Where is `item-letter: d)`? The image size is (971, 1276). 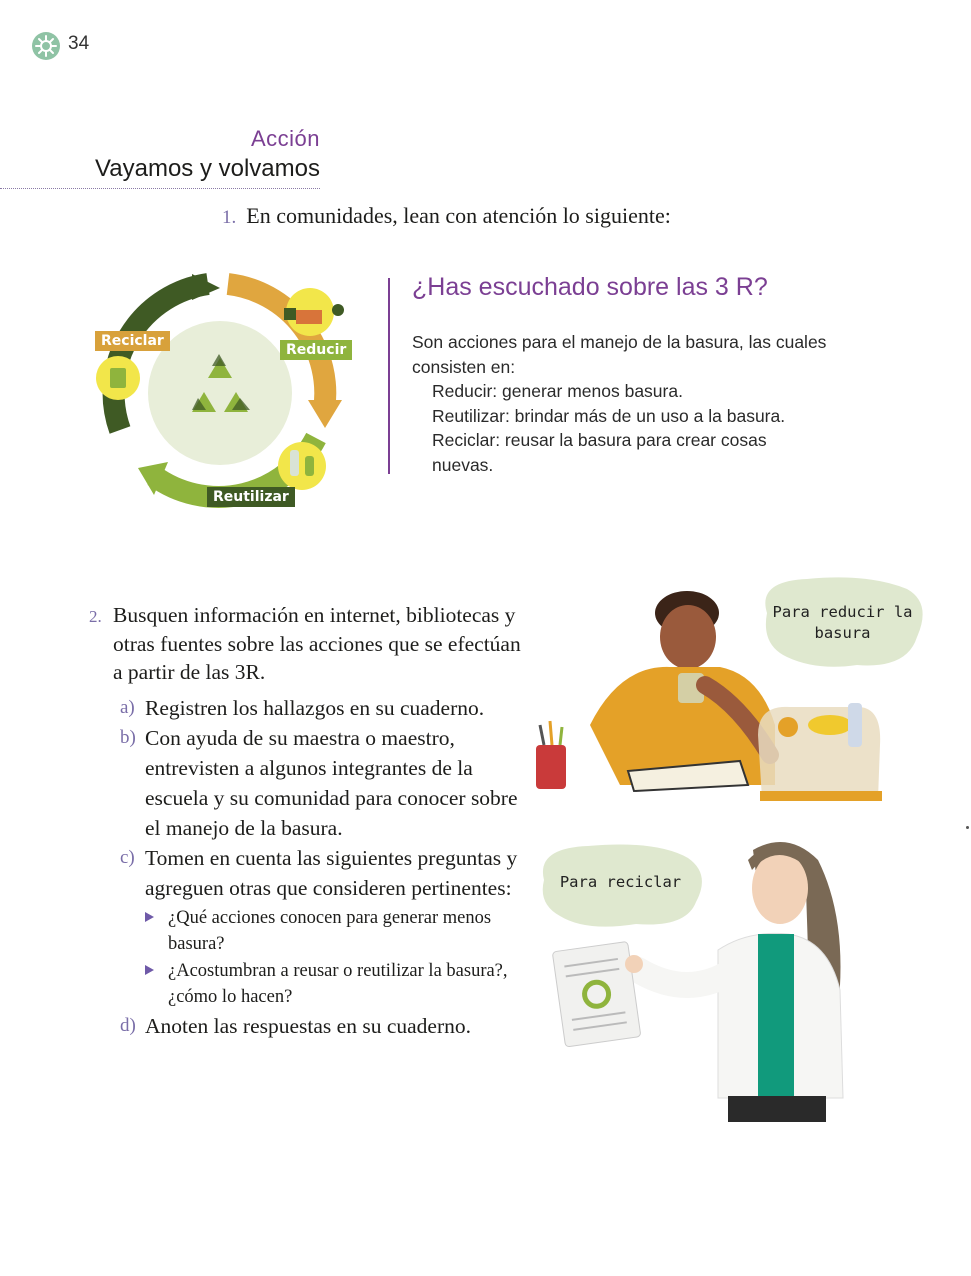
item-letter: d) is located at coordinates (128, 1025).